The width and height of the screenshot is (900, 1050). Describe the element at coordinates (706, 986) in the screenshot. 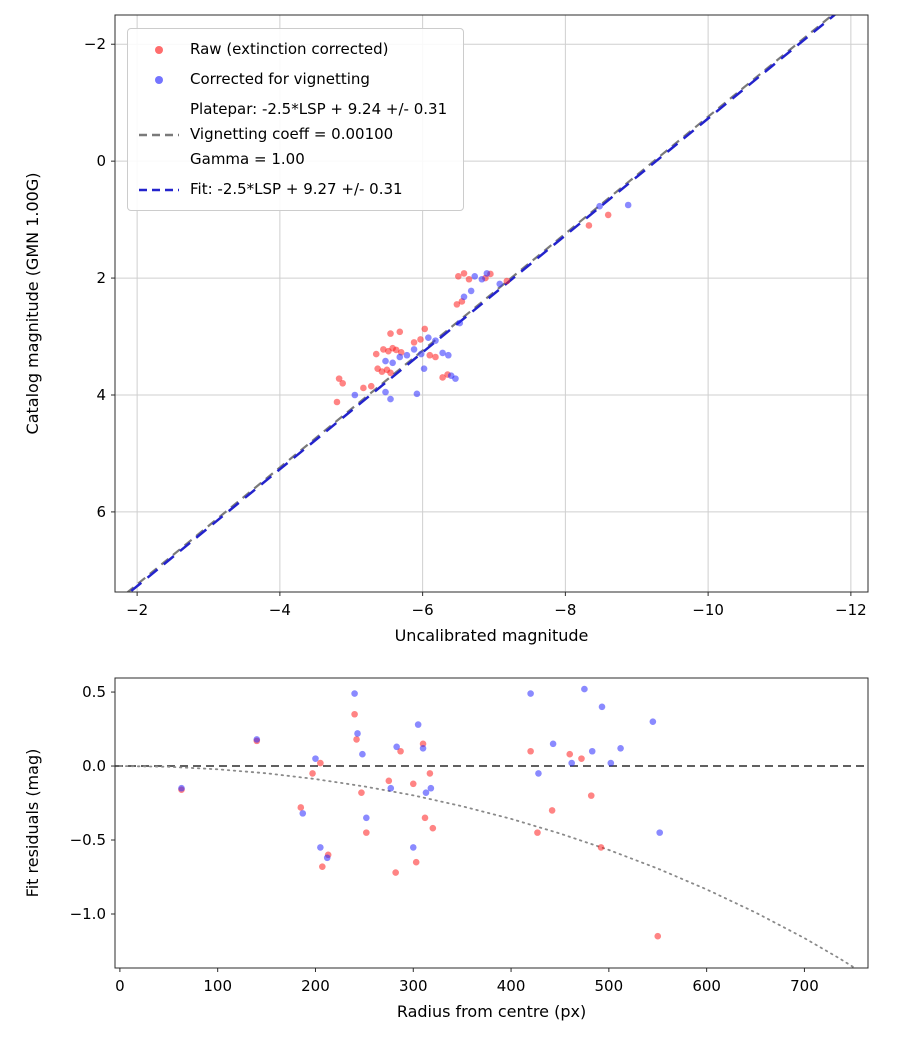

I see `x-tick-label: 600` at that location.